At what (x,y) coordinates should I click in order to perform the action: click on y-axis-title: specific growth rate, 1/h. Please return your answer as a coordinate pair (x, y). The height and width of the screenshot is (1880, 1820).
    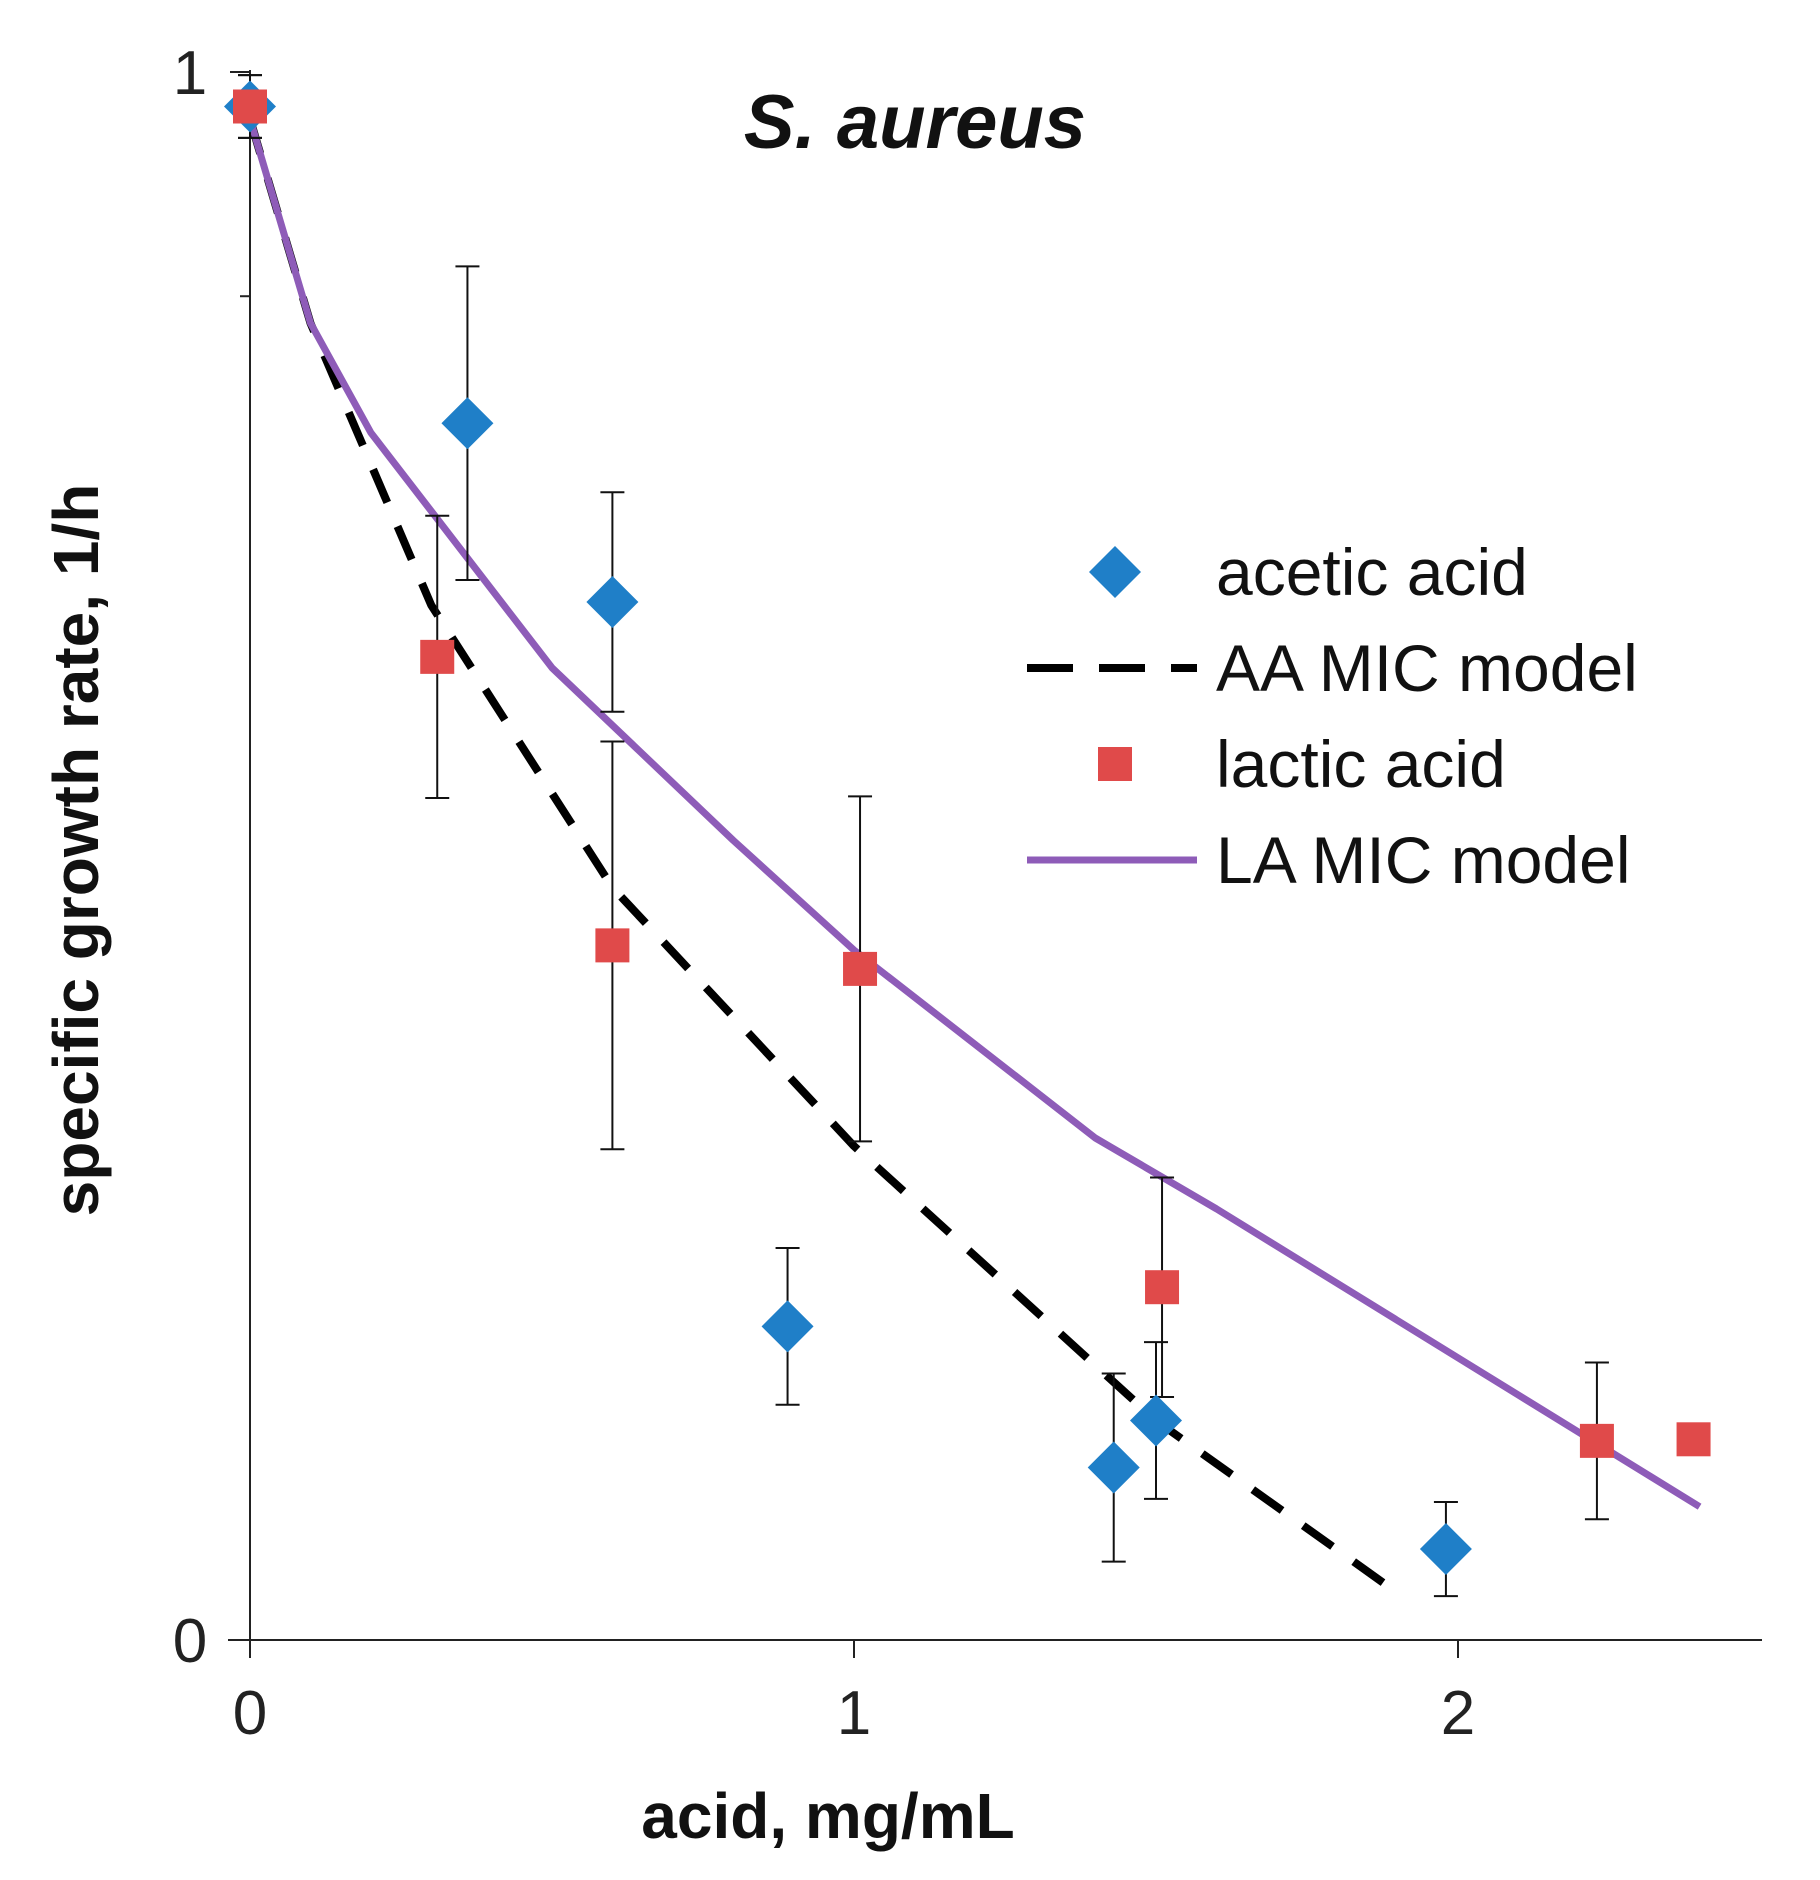
    Looking at the image, I should click on (76, 850).